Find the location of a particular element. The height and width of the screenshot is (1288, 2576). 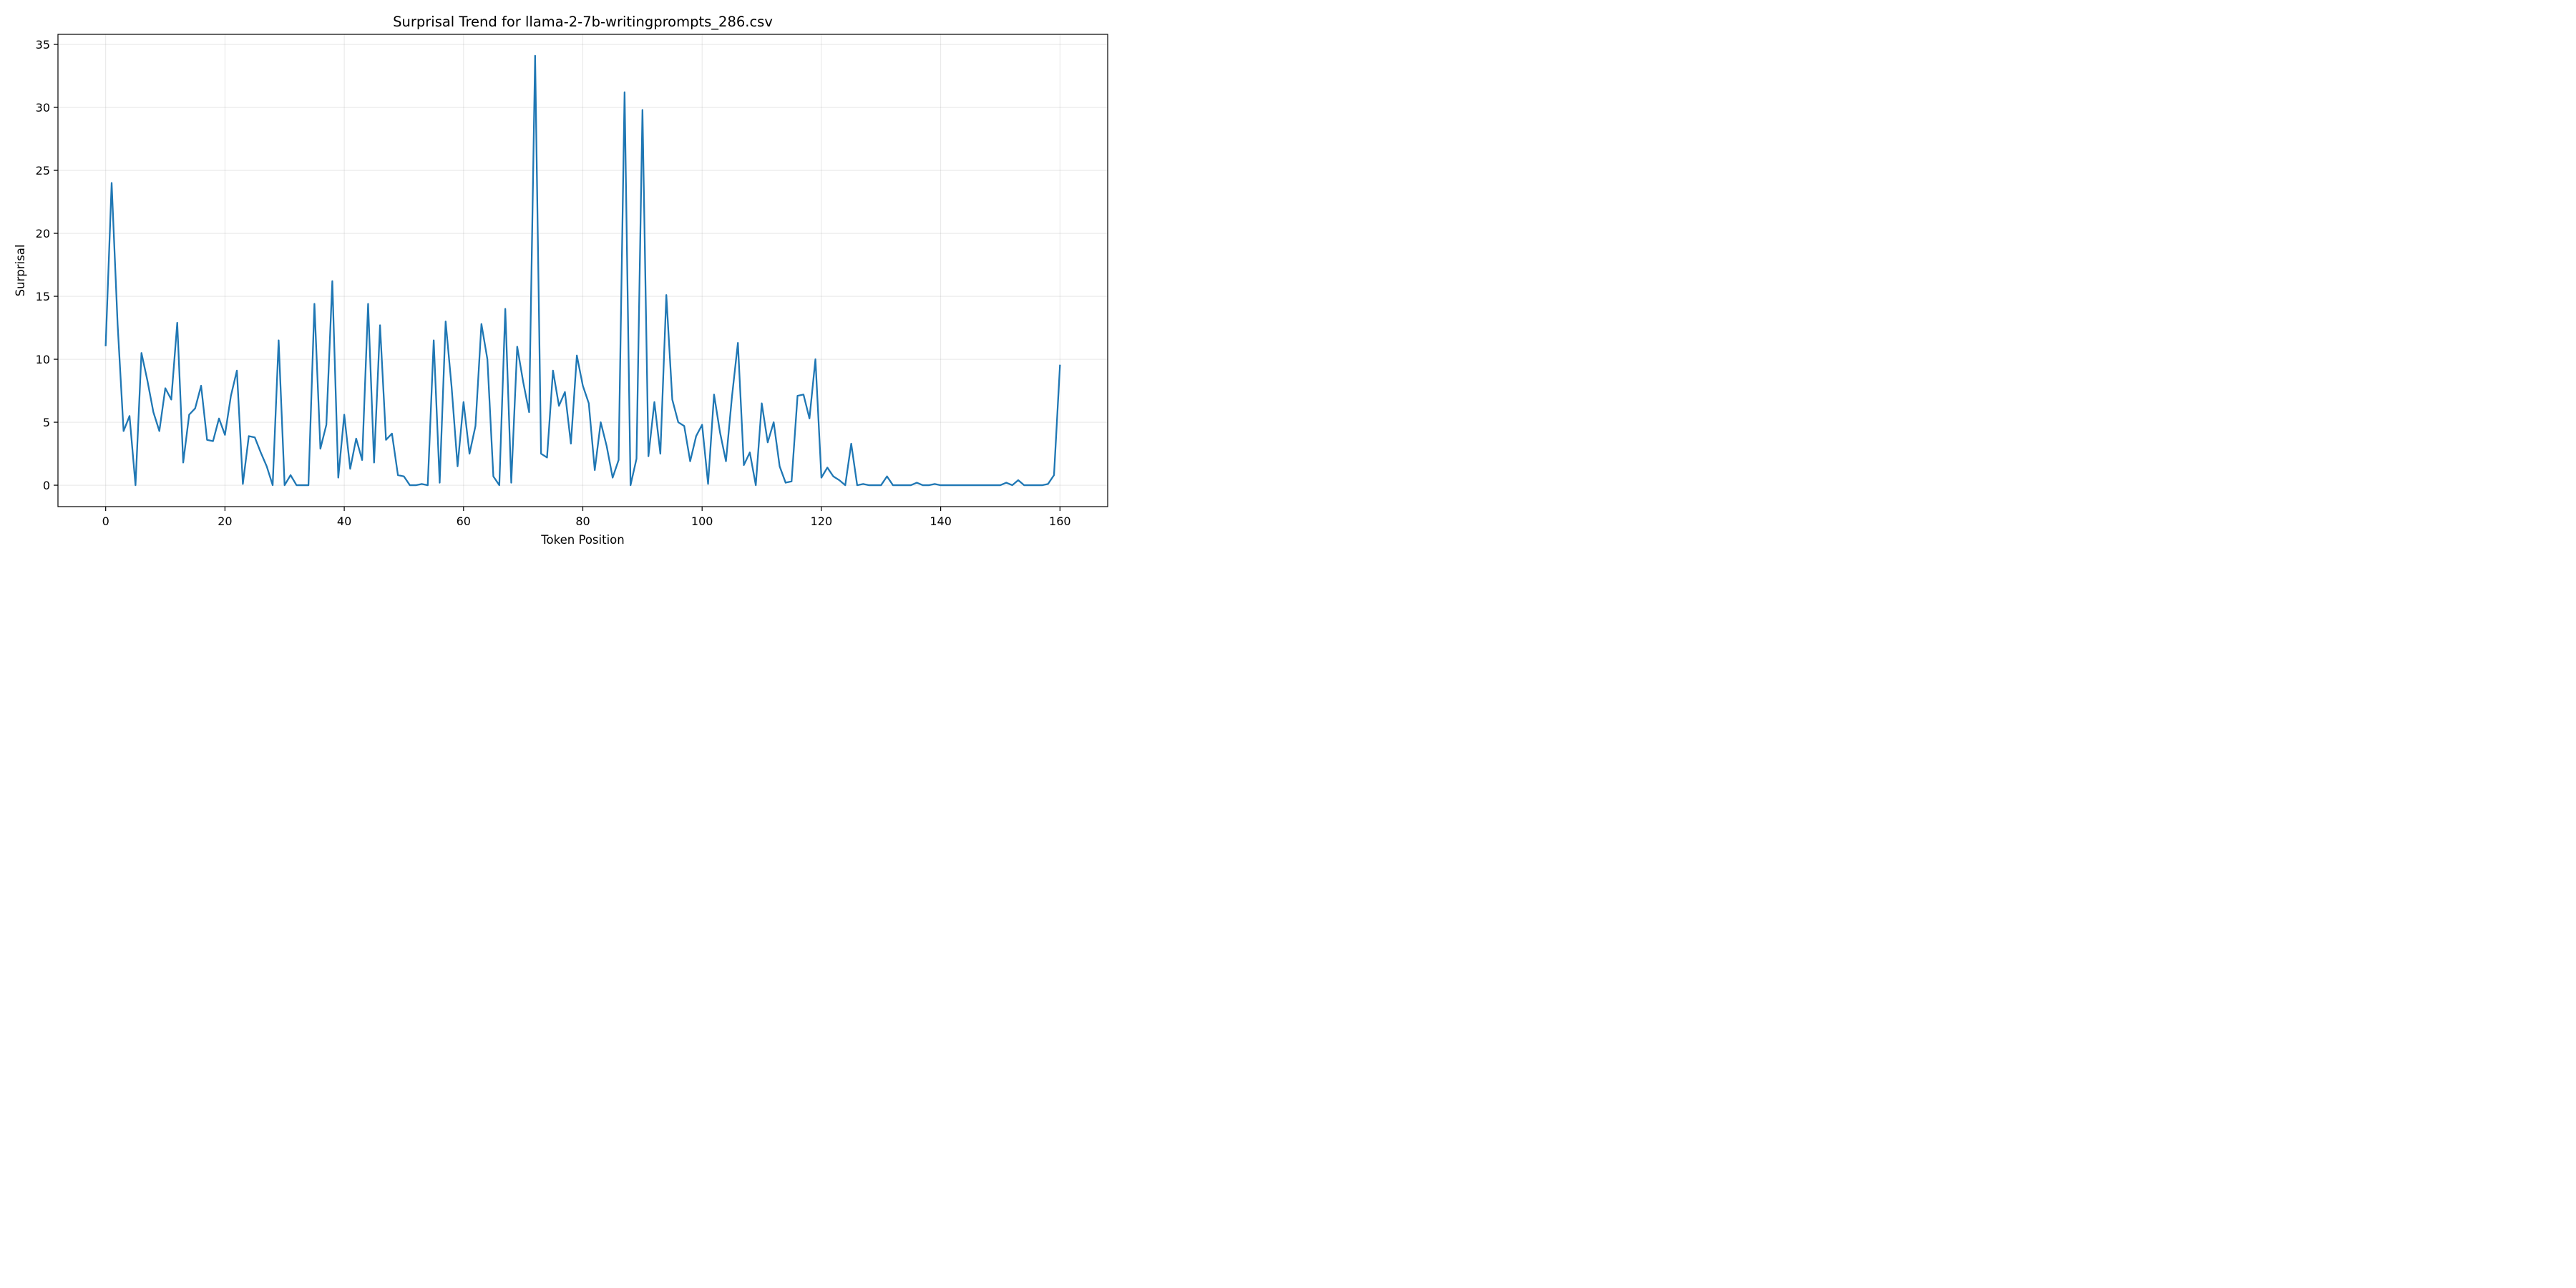

x-tick-label: 140 is located at coordinates (941, 521).